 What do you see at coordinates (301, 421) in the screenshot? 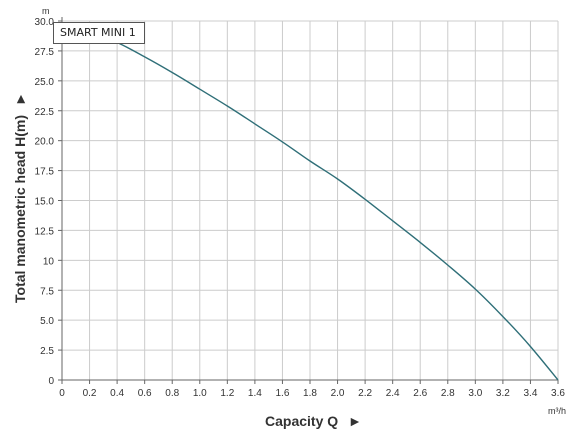
I see `x-axis-title: Capacity Q` at bounding box center [301, 421].